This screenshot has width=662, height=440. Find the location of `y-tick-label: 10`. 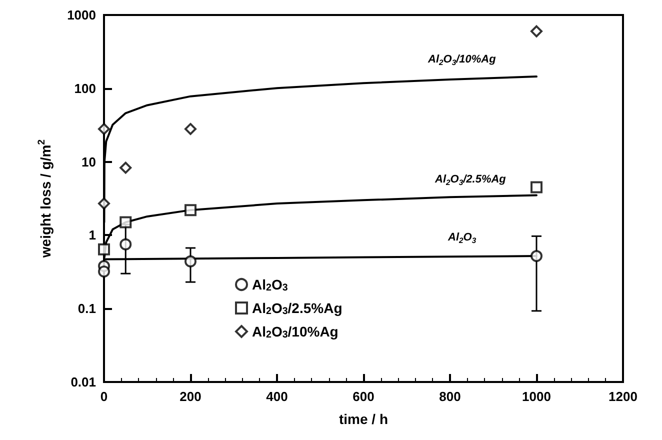

y-tick-label: 10 is located at coordinates (89, 162).